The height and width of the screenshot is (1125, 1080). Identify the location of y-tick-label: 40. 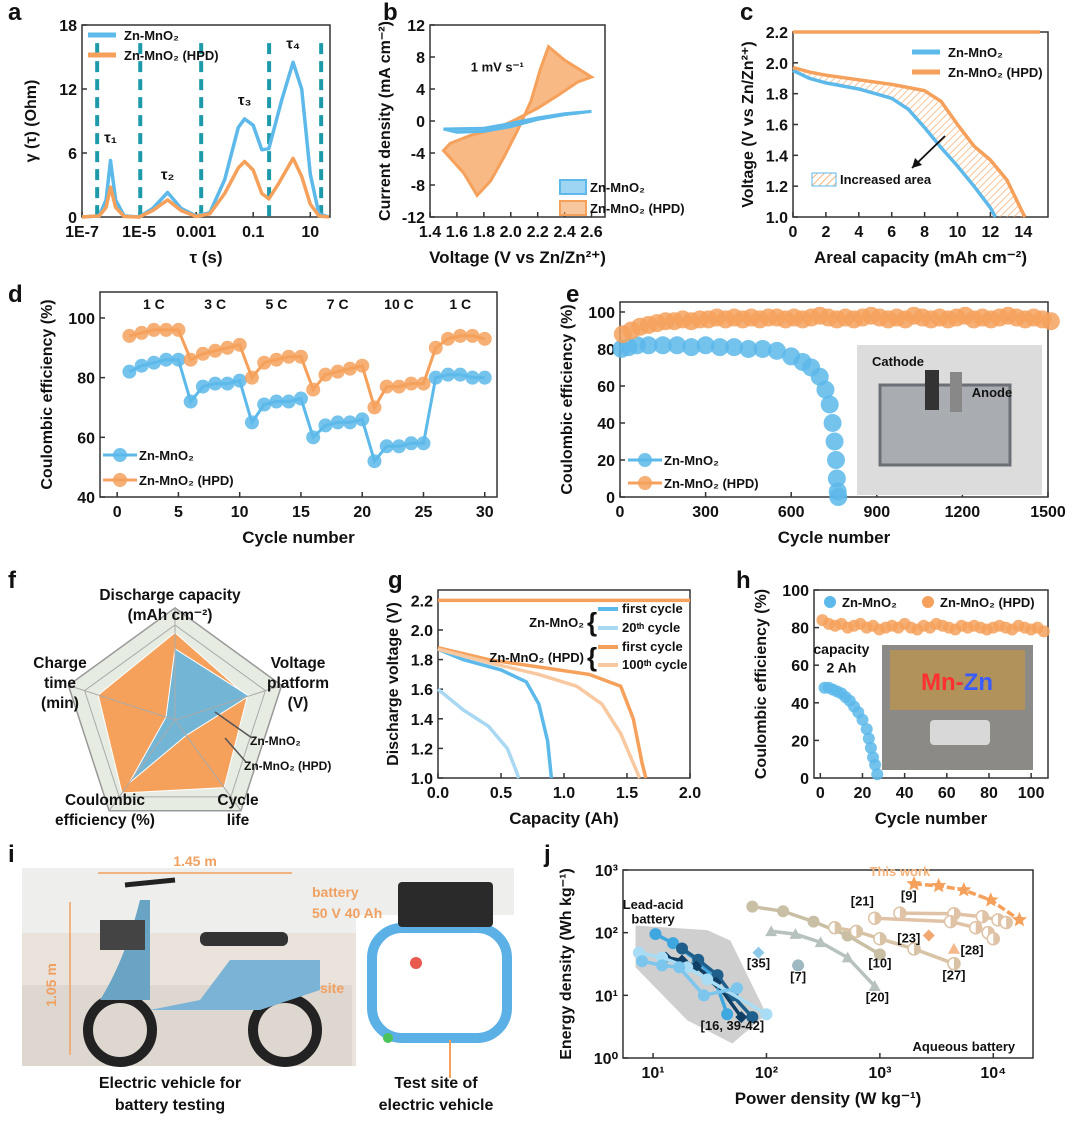
(800, 704).